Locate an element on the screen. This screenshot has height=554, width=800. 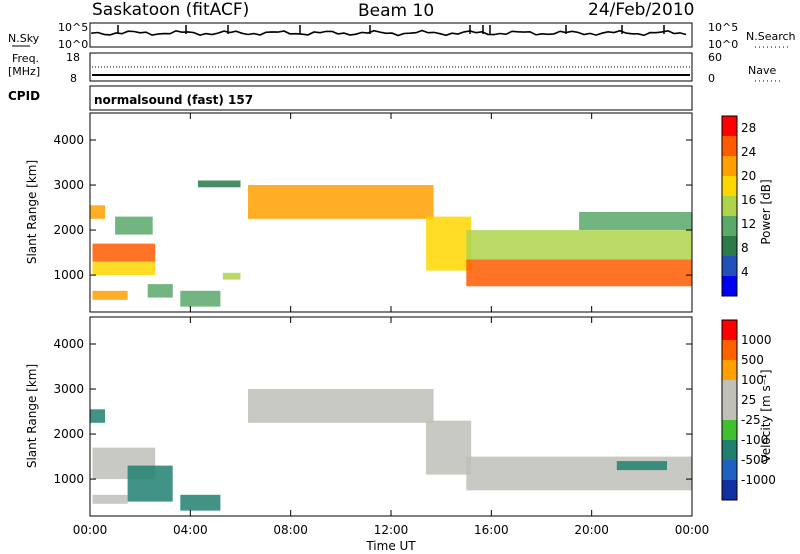
noise-right-tick-bottom: 10^0 is located at coordinates (723, 44).